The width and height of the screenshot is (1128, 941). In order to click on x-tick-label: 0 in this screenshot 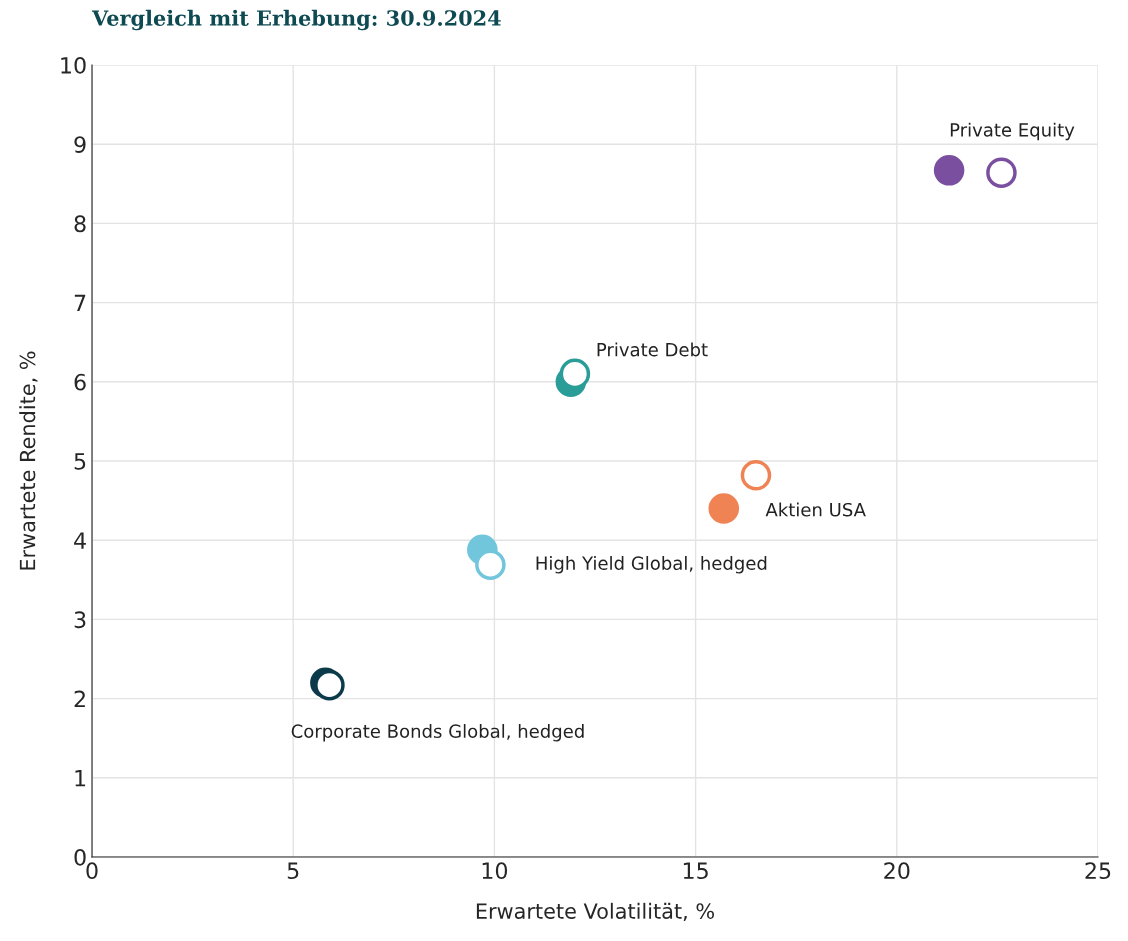, I will do `click(92, 871)`.